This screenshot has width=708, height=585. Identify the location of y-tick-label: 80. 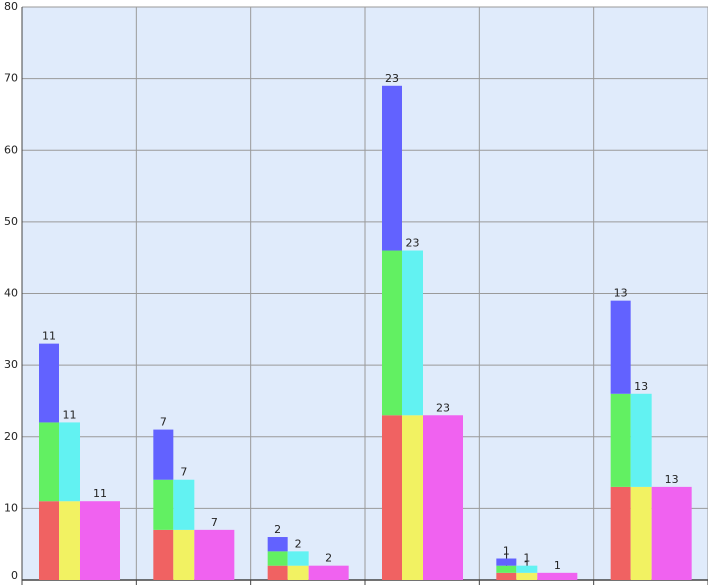
(11, 6).